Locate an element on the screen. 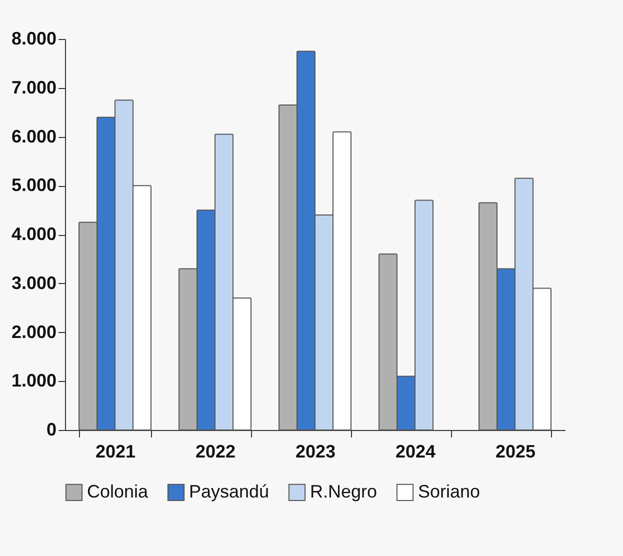 This screenshot has height=556, width=623. y-tick-label: 4.000 is located at coordinates (33, 234).